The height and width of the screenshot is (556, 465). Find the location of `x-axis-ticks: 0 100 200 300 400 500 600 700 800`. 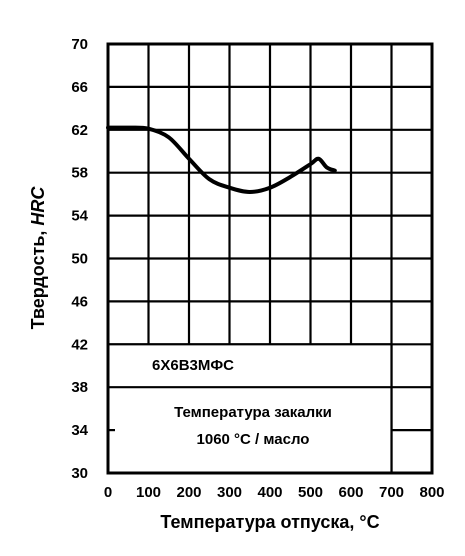

x-axis-ticks: 0 100 200 300 400 500 600 700 800 is located at coordinates (274, 492).